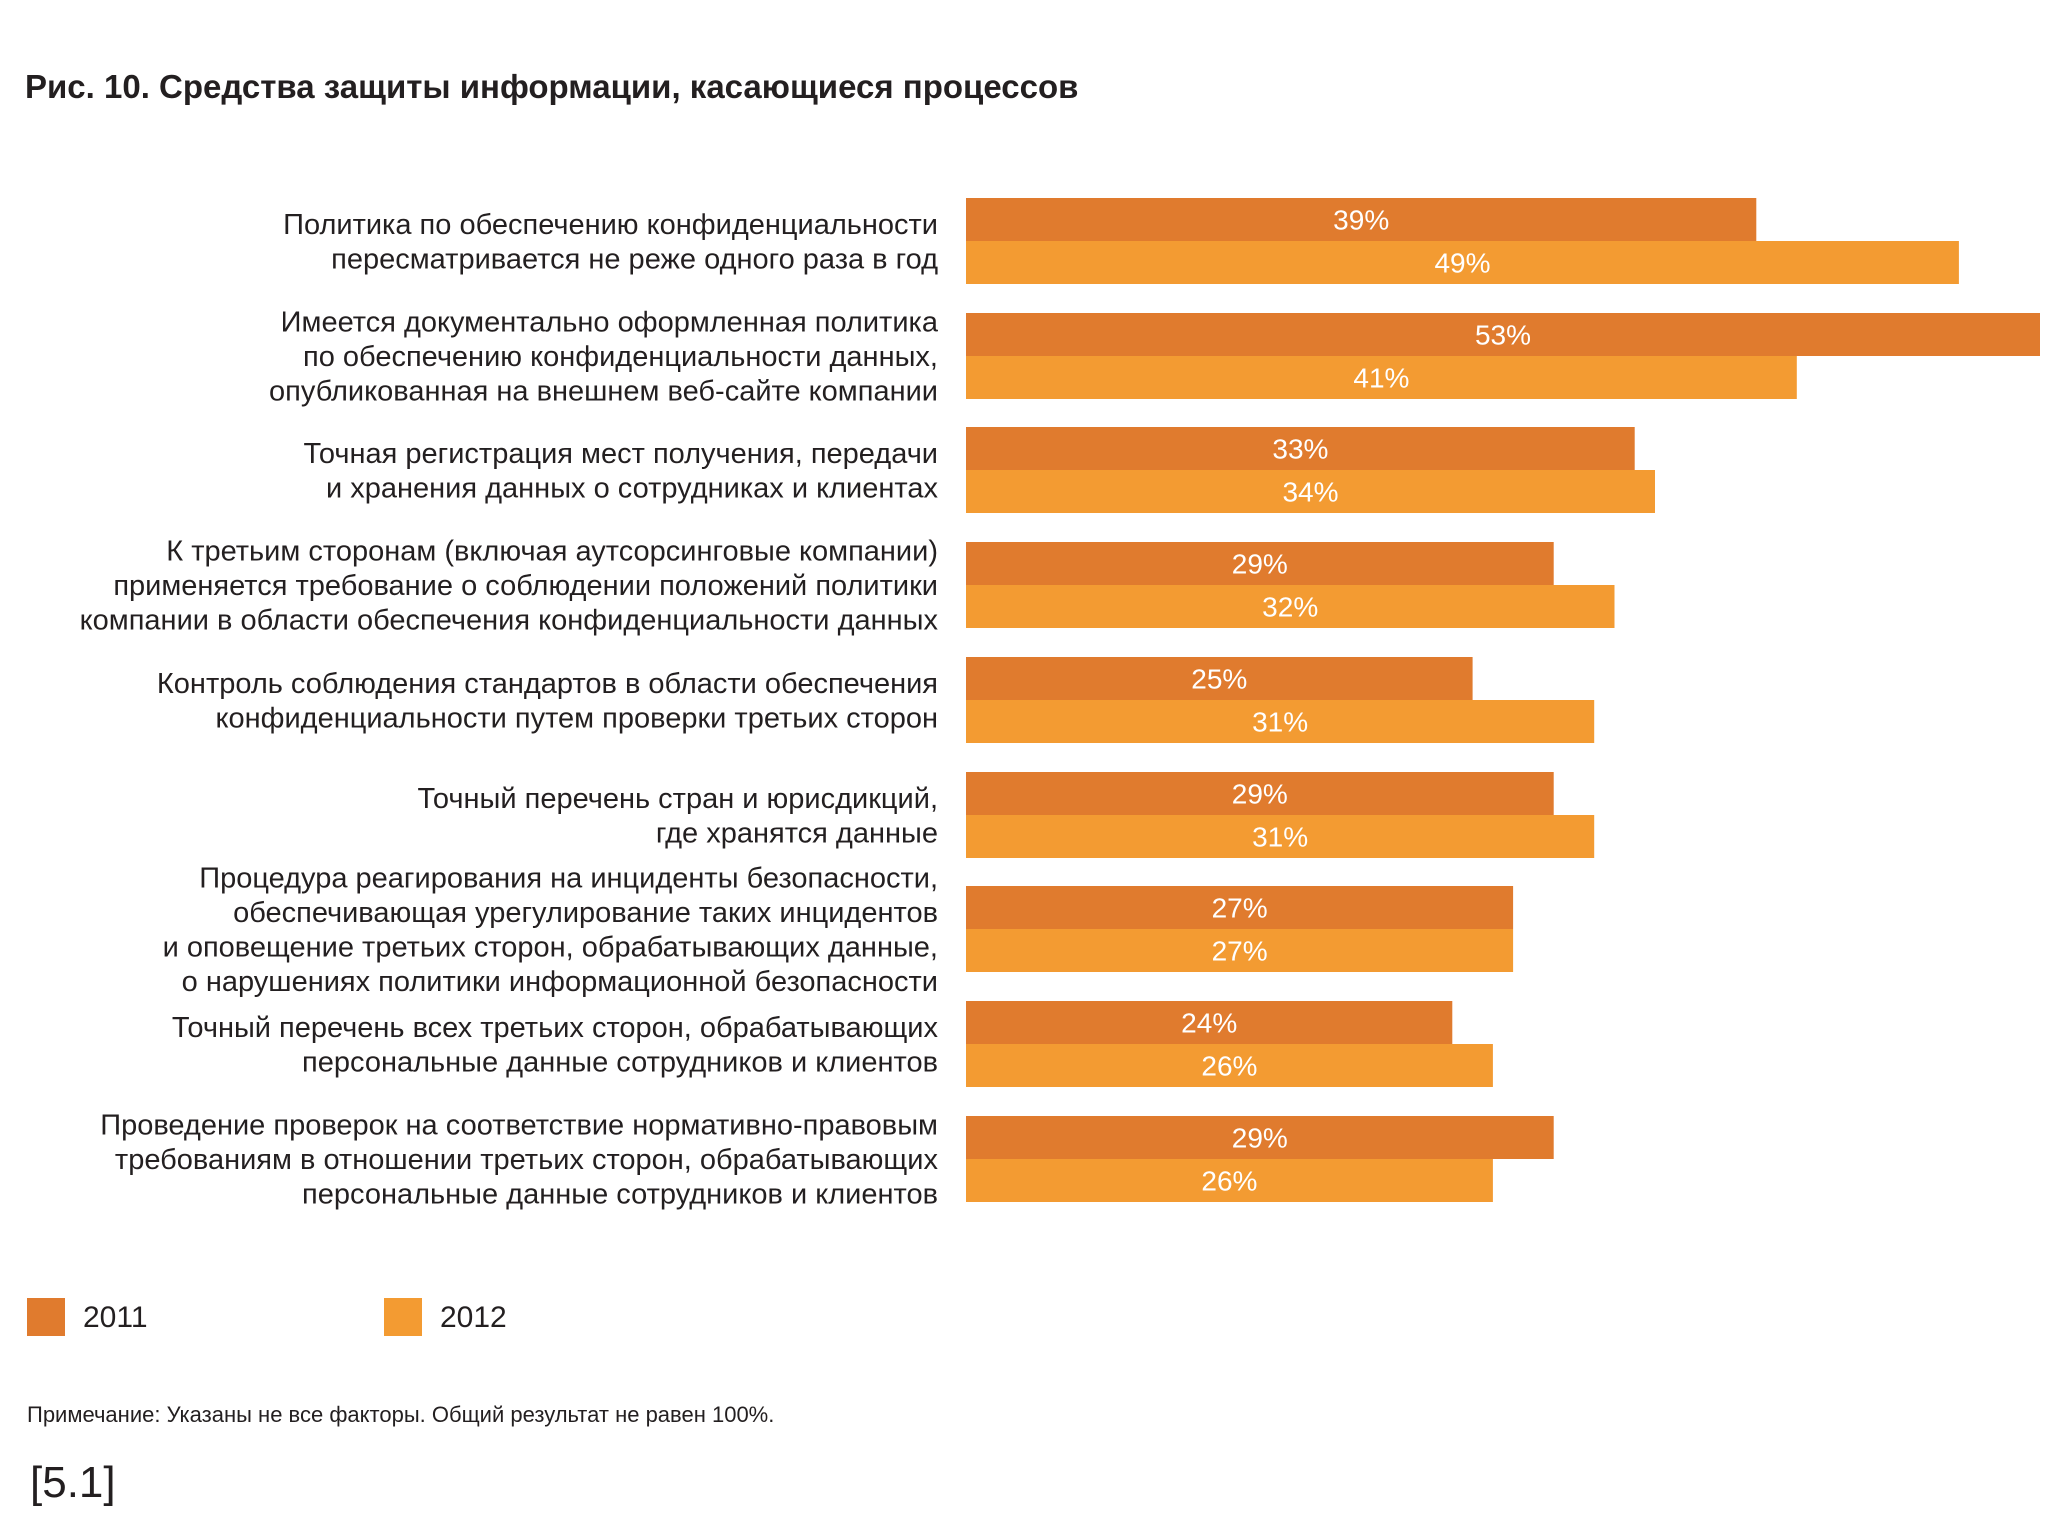 The width and height of the screenshot is (2048, 1536). What do you see at coordinates (473, 1317) in the screenshot?
I see `legend-label-2012: 2012` at bounding box center [473, 1317].